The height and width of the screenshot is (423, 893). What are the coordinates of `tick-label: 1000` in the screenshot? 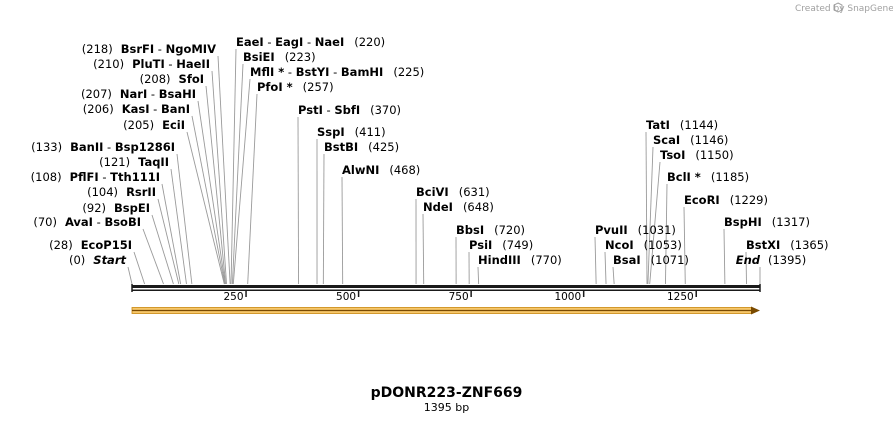 It's located at (567, 297).